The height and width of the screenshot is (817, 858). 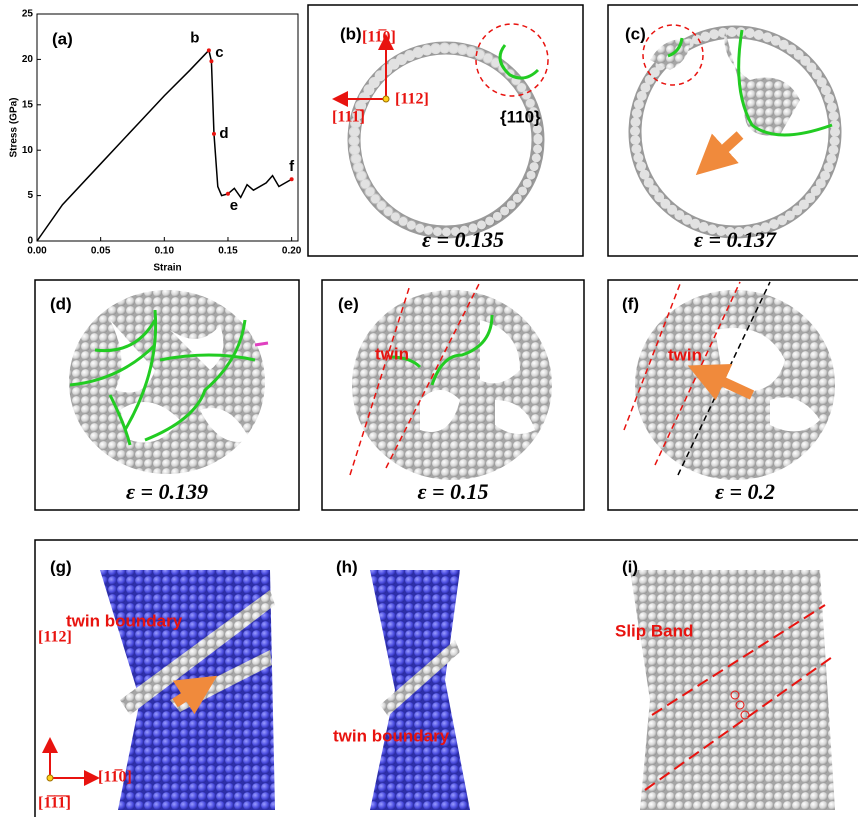 What do you see at coordinates (61, 566) in the screenshot?
I see `panel-label: (g)` at bounding box center [61, 566].